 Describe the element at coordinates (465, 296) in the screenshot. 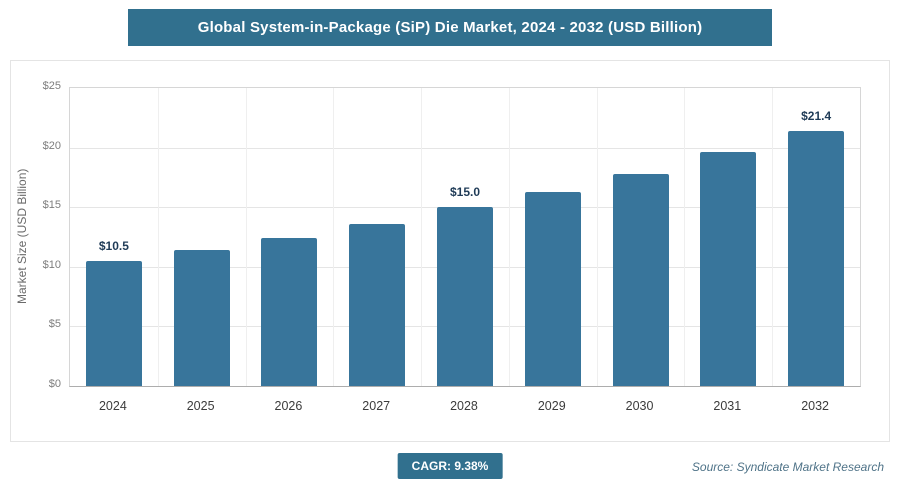

I see `bar-2028` at that location.